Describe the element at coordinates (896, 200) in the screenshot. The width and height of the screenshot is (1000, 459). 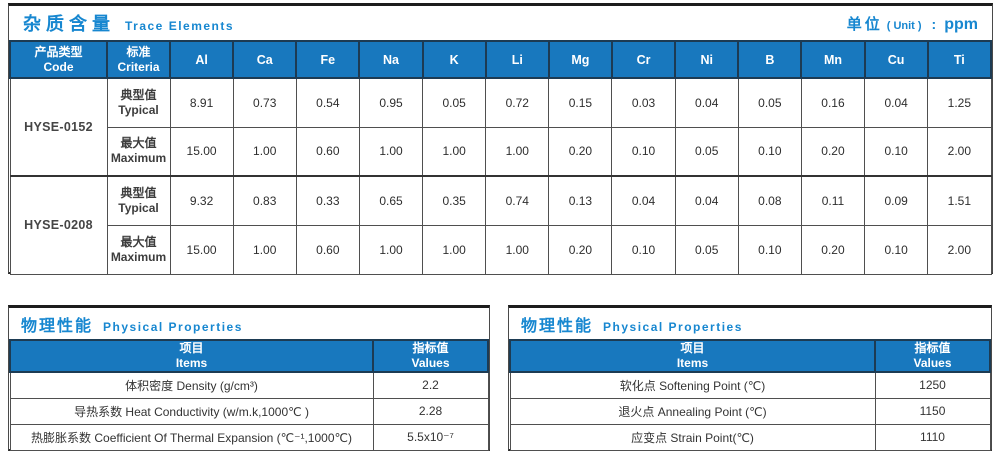
I see `trace-value-cell: 0.09` at that location.